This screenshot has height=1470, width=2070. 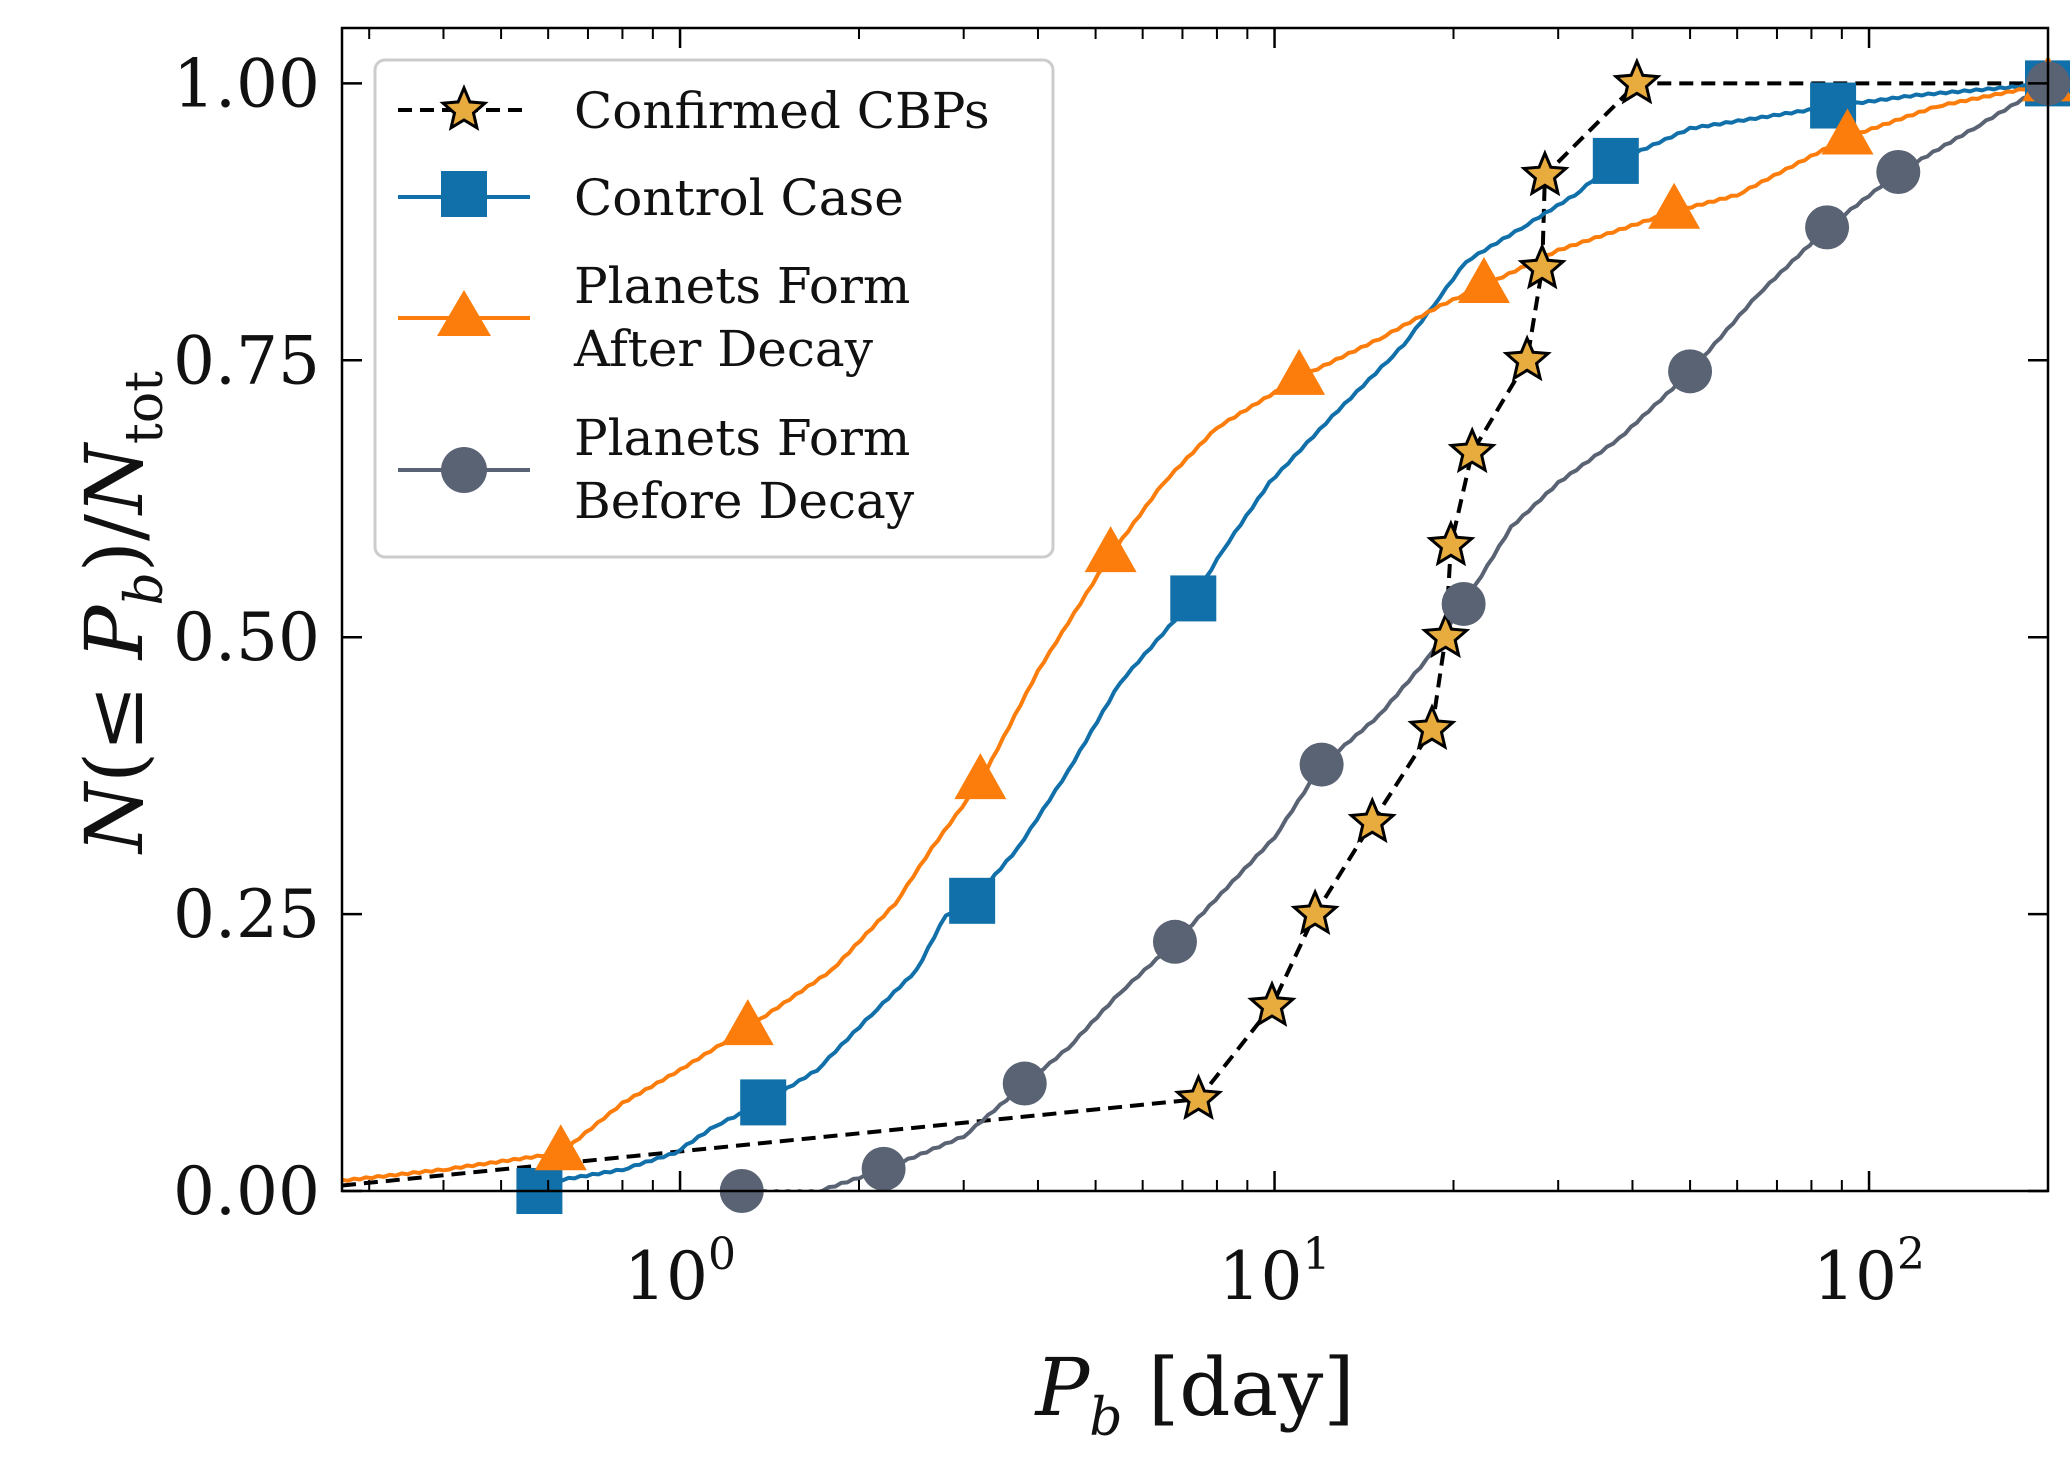 I want to click on legend-box, so click(x=714, y=308).